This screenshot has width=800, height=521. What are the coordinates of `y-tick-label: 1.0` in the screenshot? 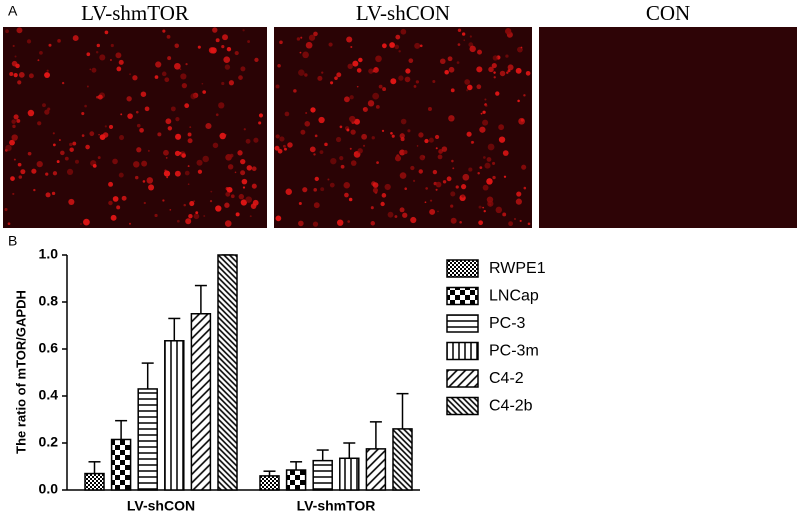 It's located at (49, 254).